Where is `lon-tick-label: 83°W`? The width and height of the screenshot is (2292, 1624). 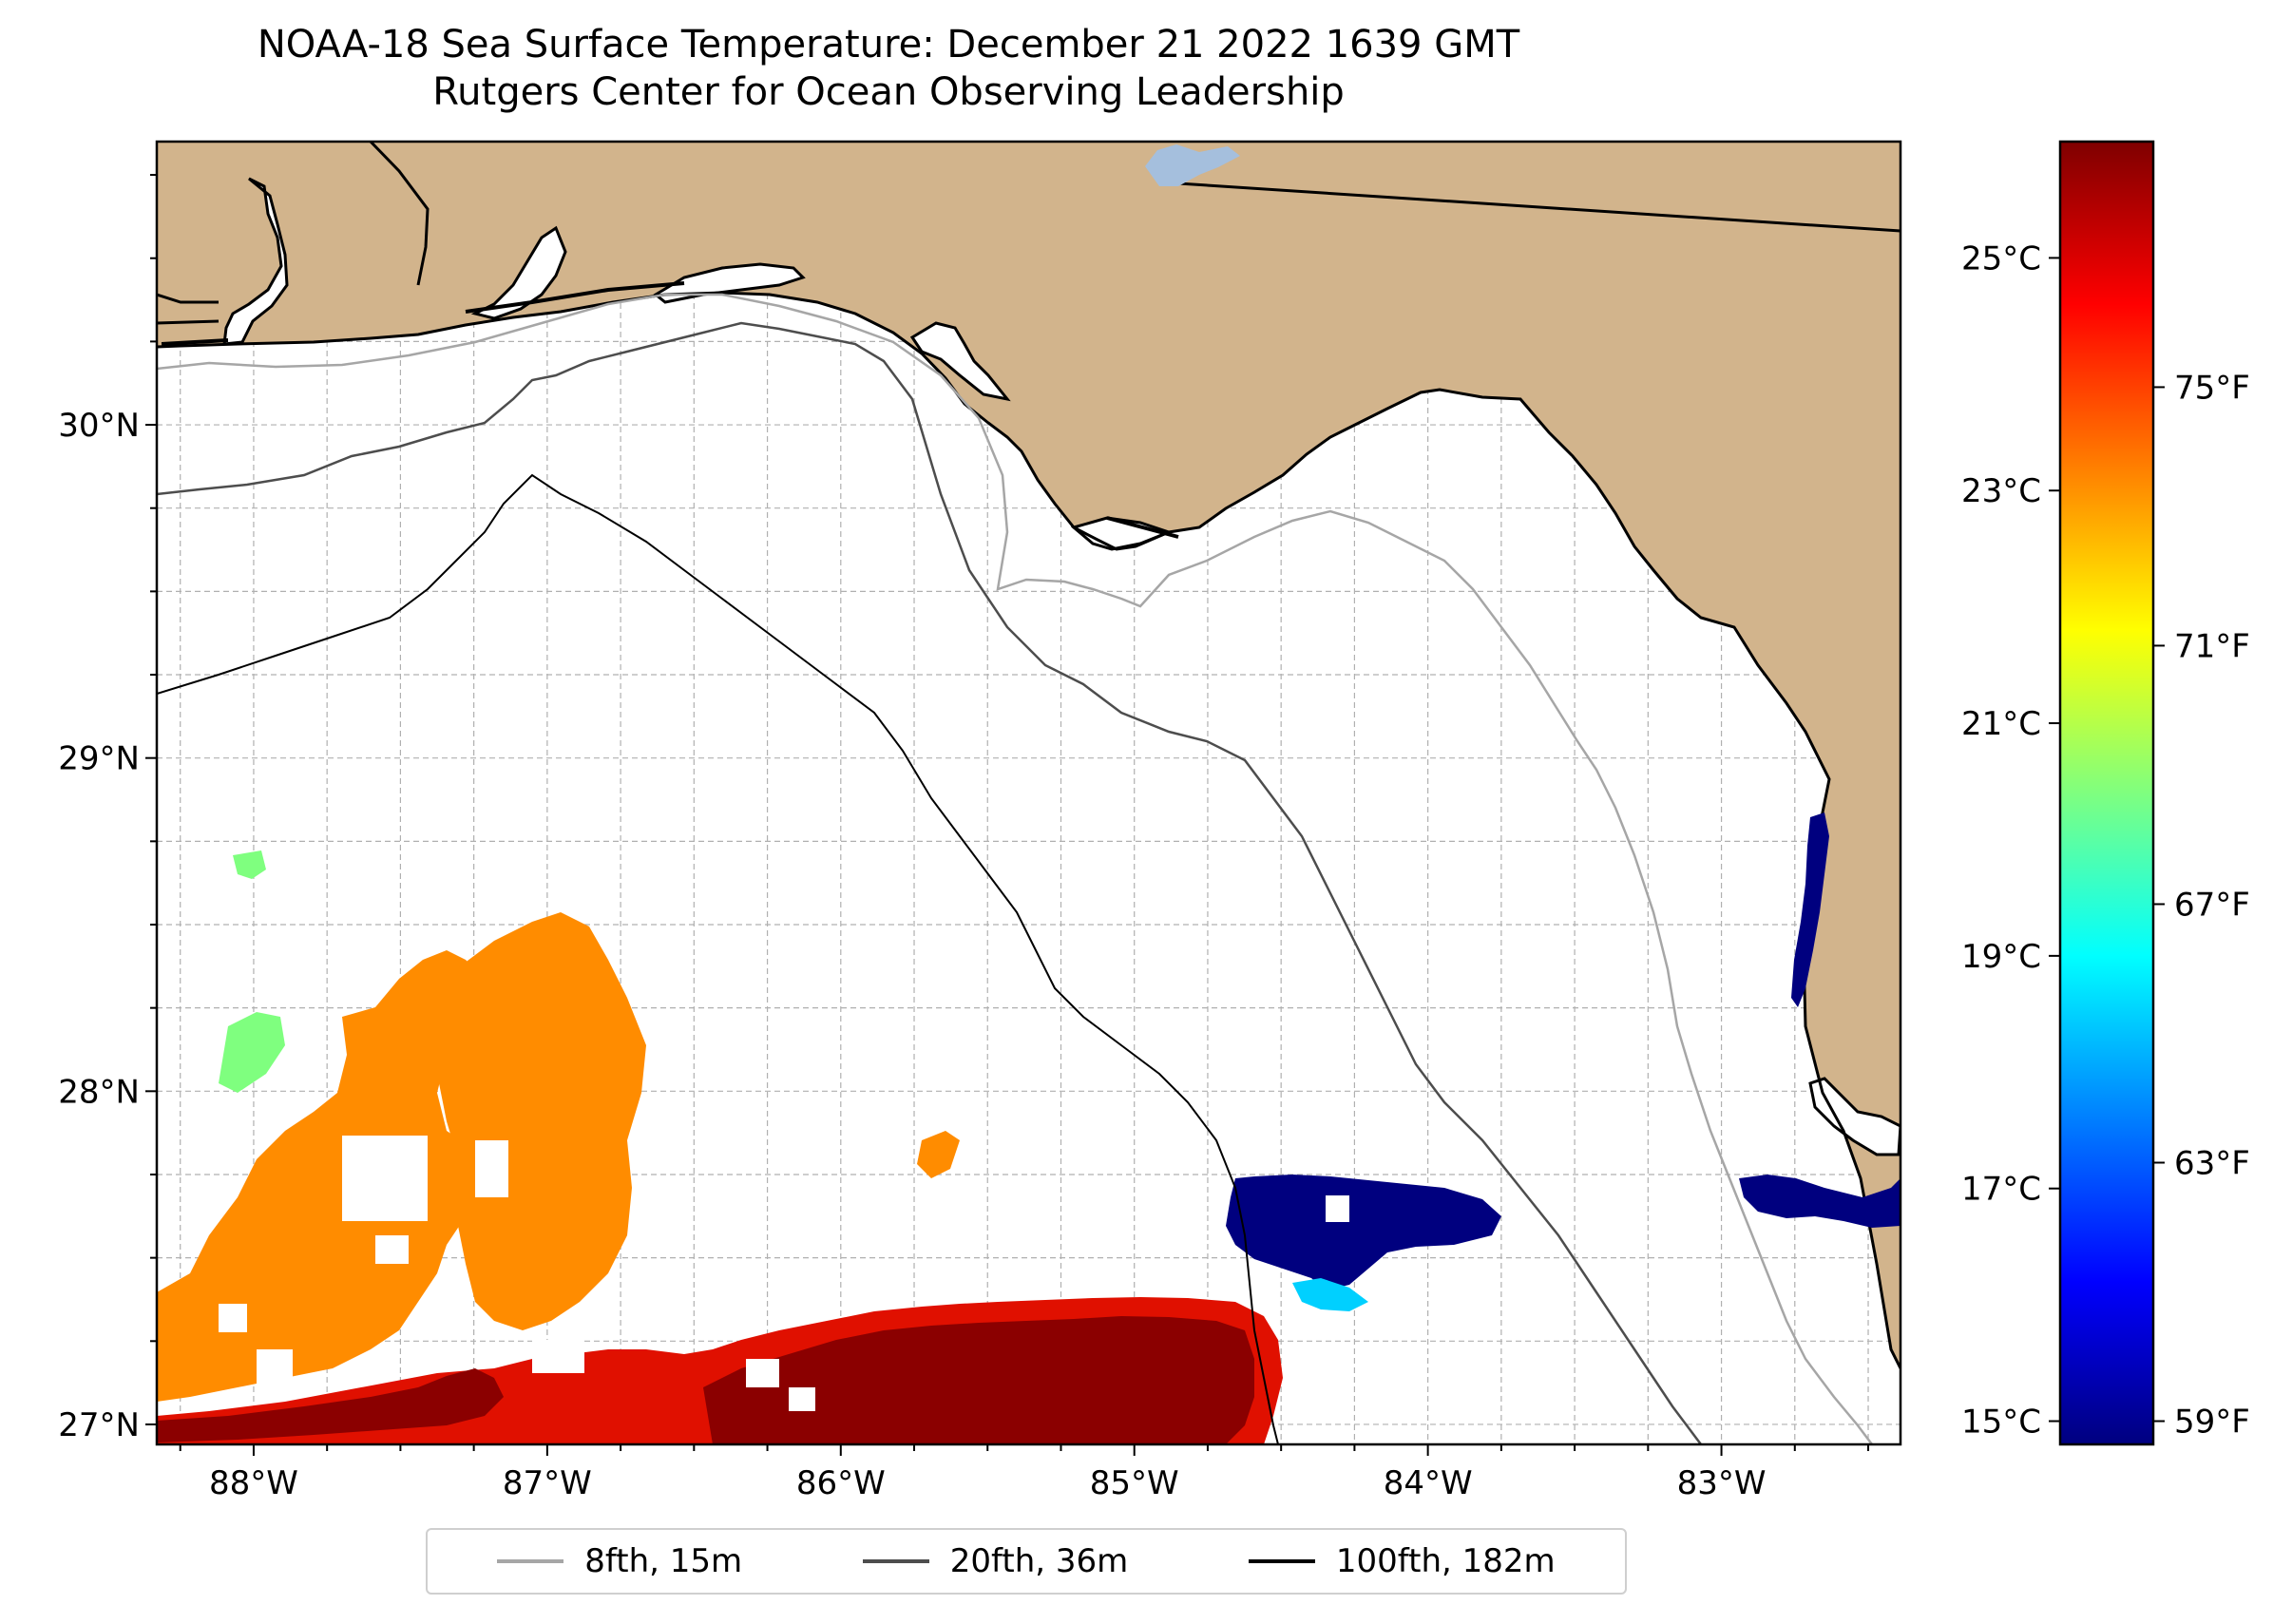 lon-tick-label: 83°W is located at coordinates (1722, 1483).